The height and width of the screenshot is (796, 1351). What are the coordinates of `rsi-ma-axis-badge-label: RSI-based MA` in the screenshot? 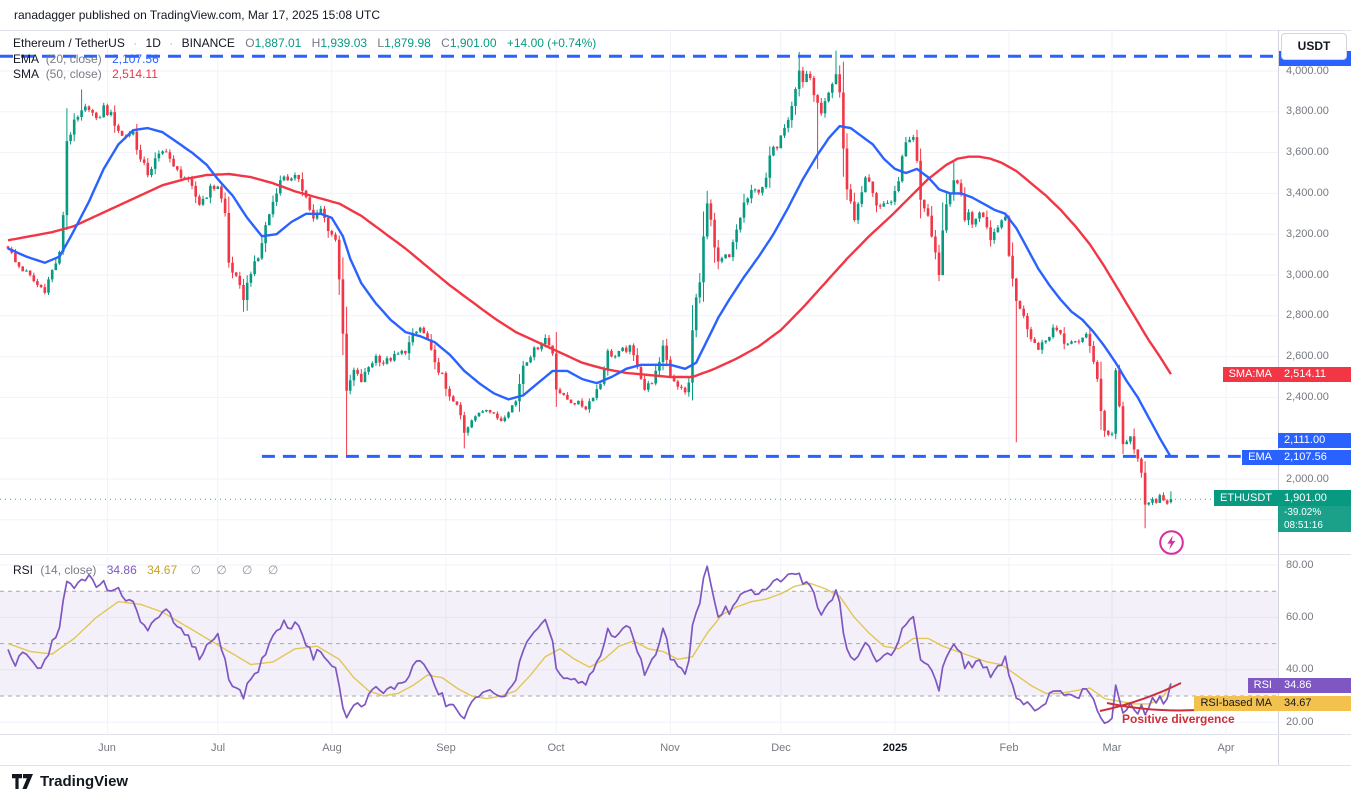 It's located at (1236, 703).